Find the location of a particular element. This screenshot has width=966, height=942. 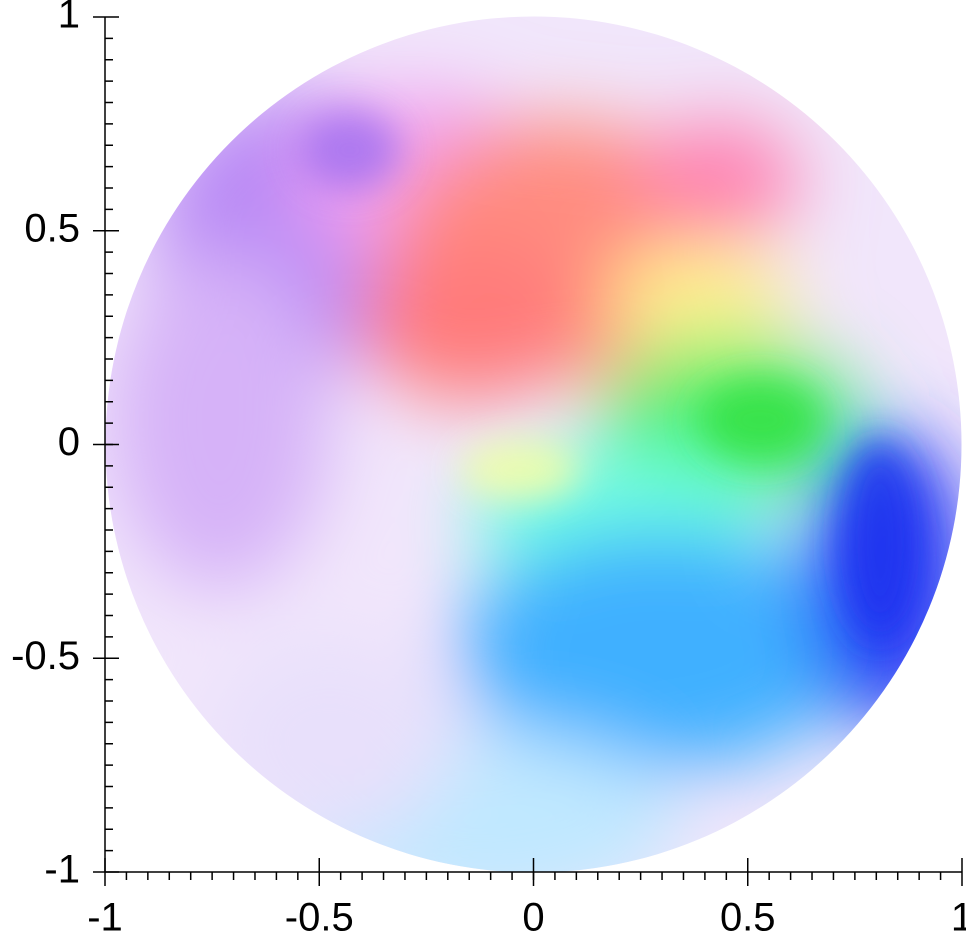

x-tick-label: 0 is located at coordinates (533, 918).